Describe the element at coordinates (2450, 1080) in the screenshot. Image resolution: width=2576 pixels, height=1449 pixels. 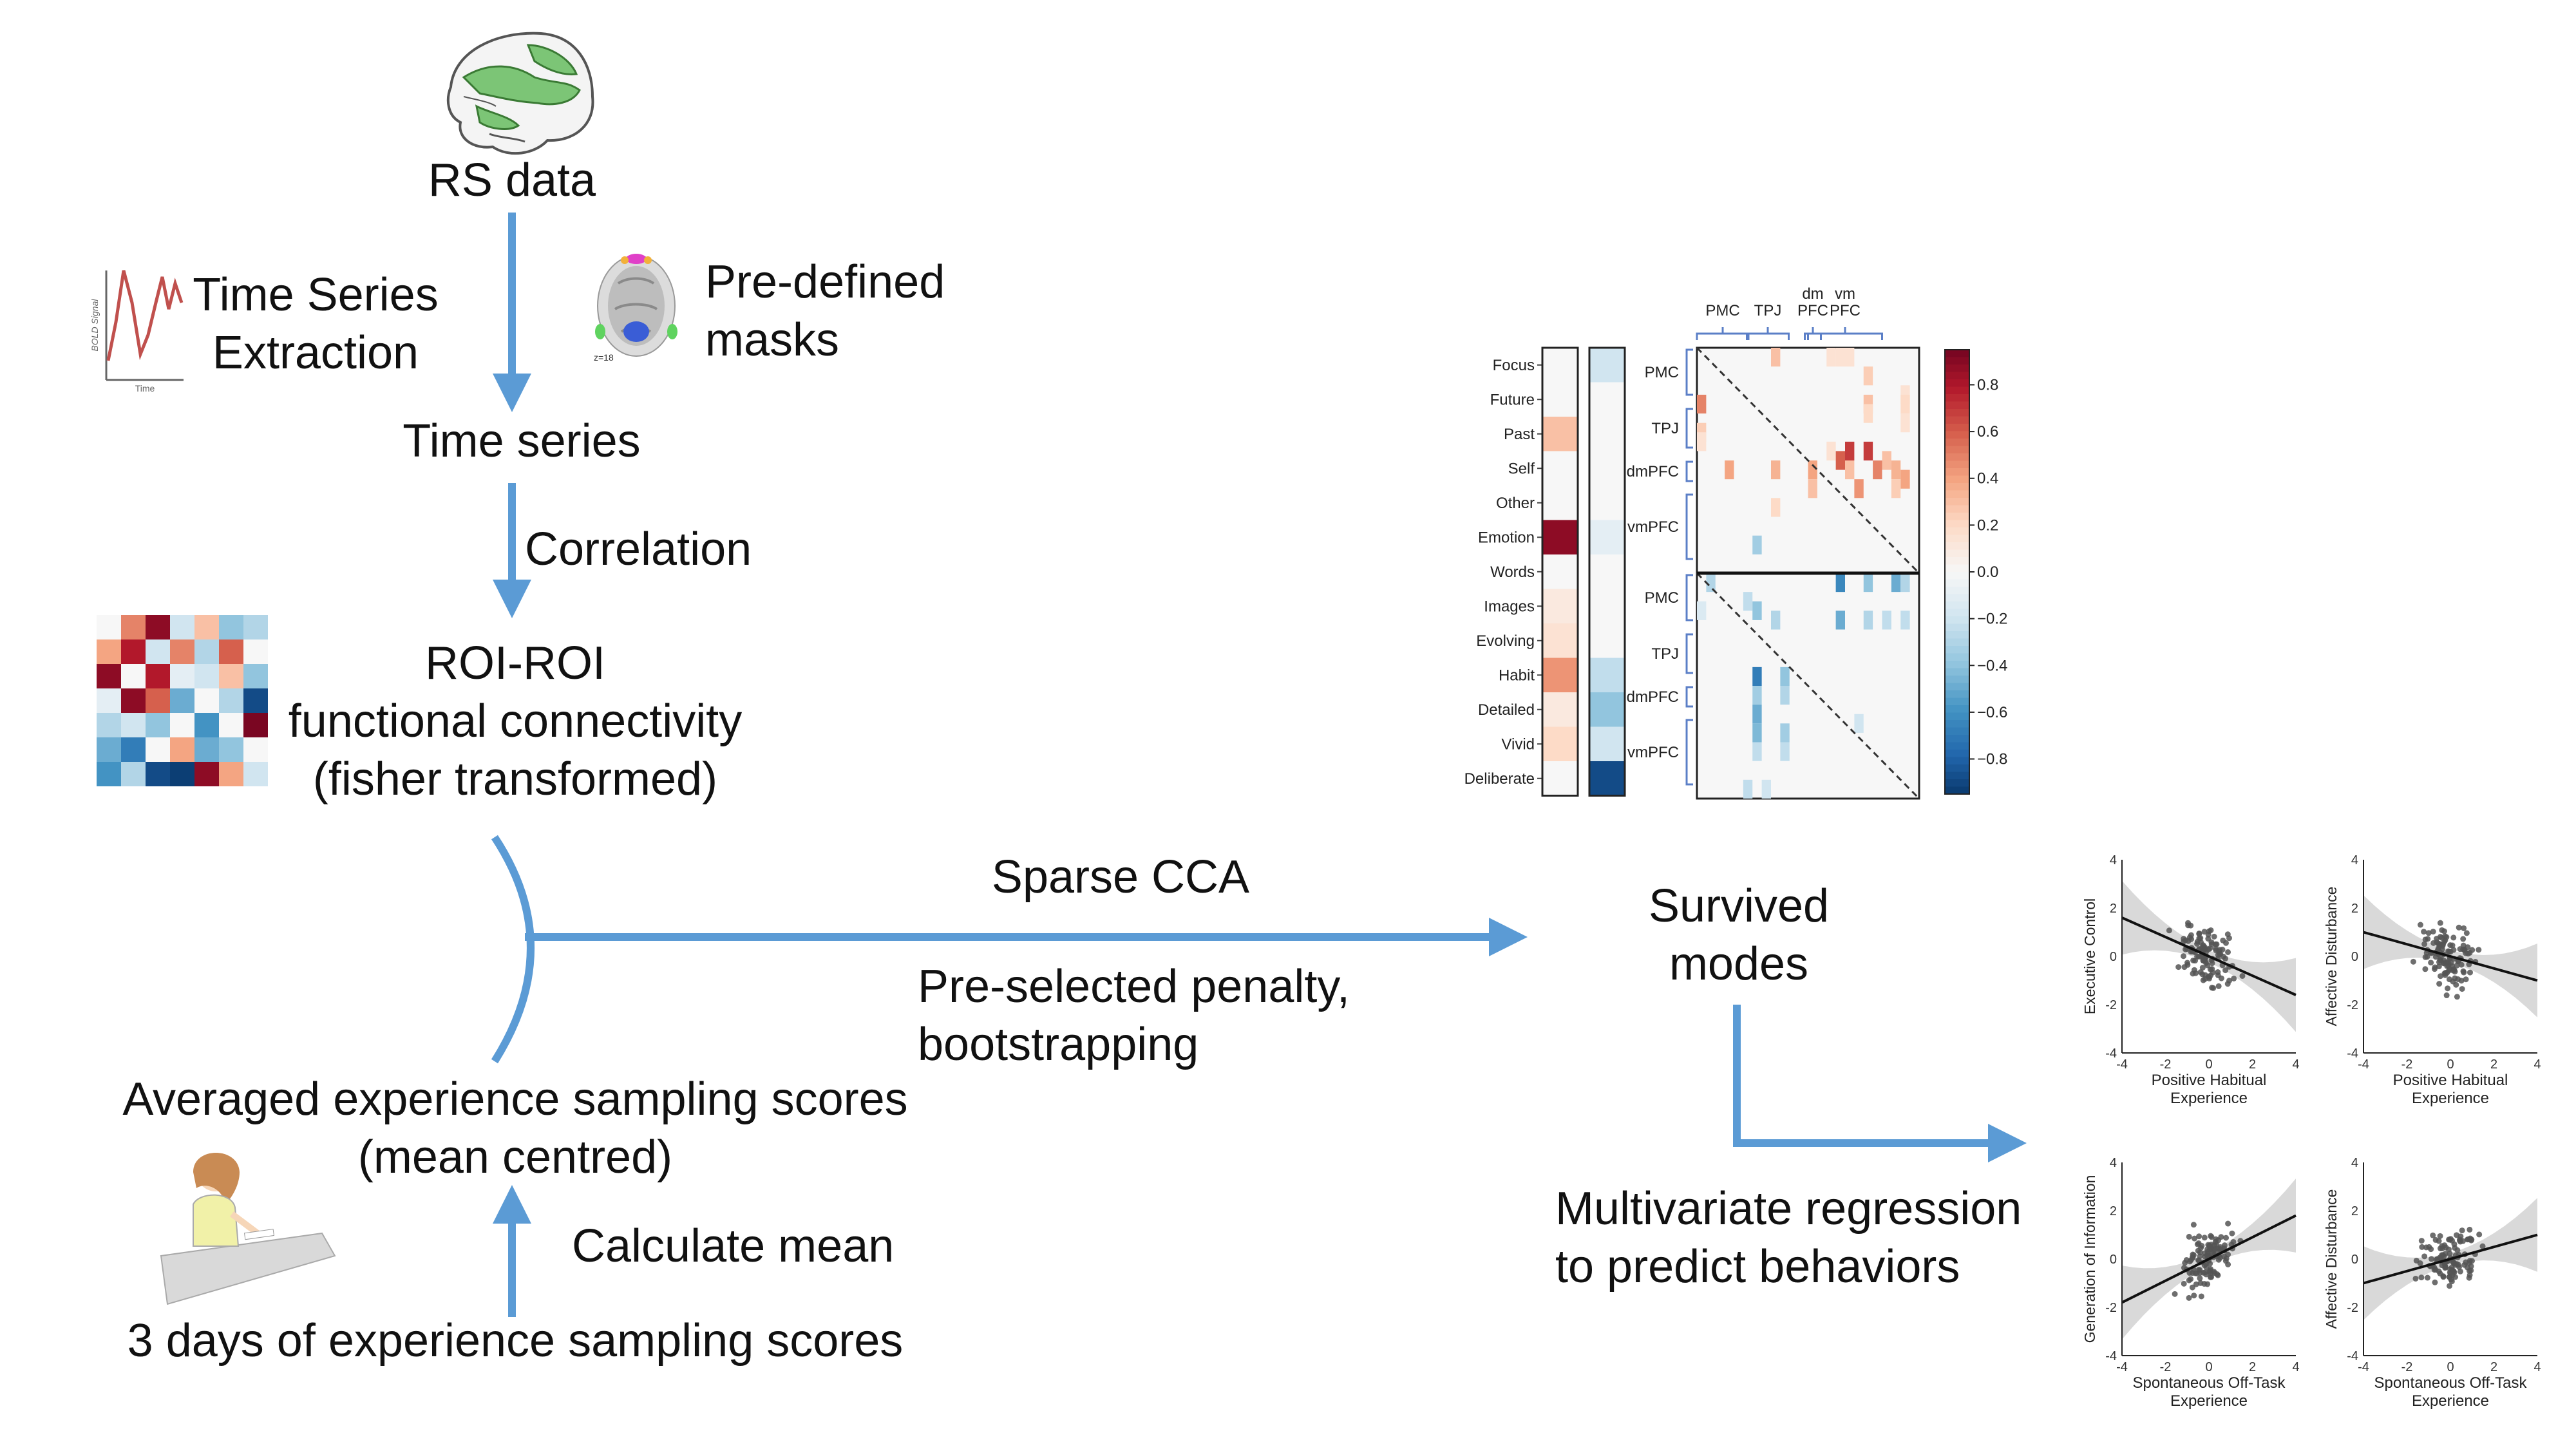
I see `x-axis-label: Positive Habitual` at that location.